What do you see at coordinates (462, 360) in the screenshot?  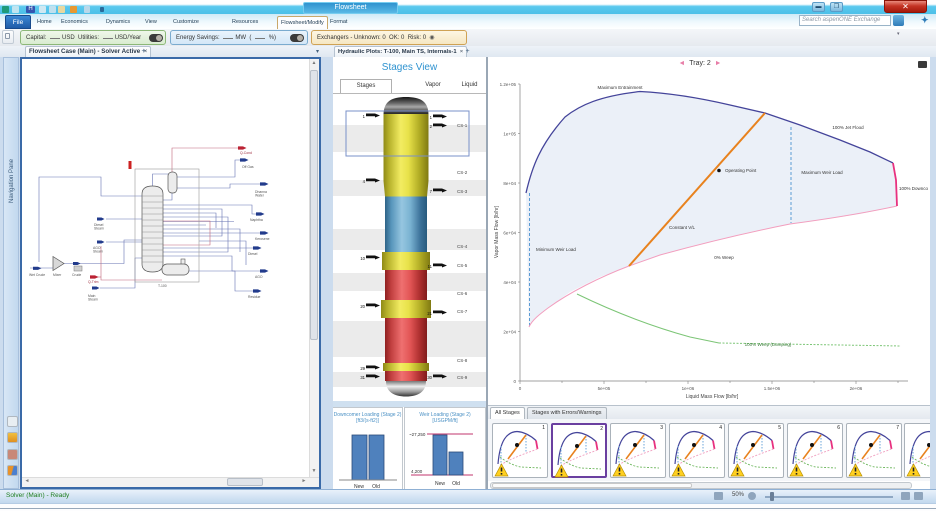 I see `svg-text: CS-8` at bounding box center [462, 360].